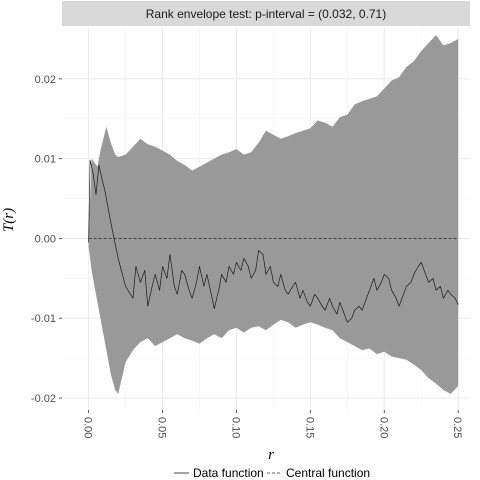 This screenshot has width=480, height=480. I want to click on x-axis-title: r, so click(271, 455).